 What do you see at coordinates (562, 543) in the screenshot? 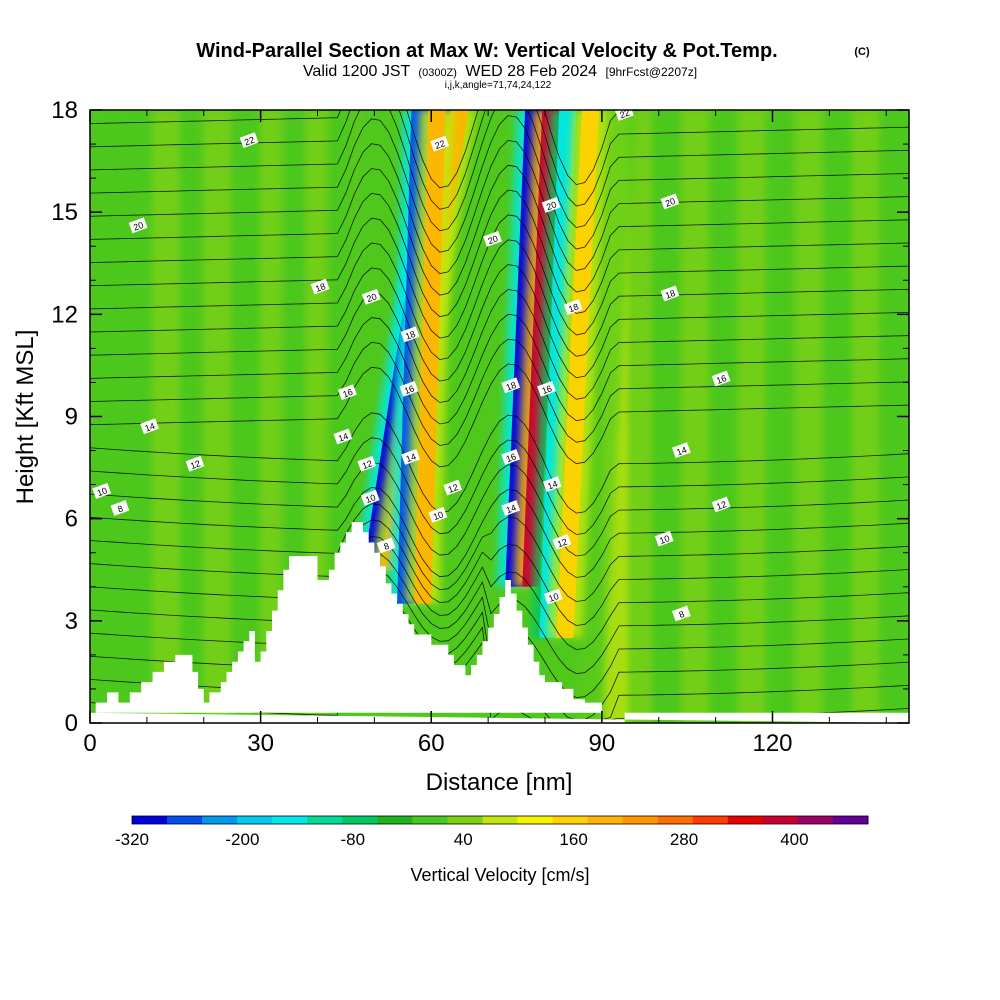
I see `contour-label-text: 12` at bounding box center [562, 543].